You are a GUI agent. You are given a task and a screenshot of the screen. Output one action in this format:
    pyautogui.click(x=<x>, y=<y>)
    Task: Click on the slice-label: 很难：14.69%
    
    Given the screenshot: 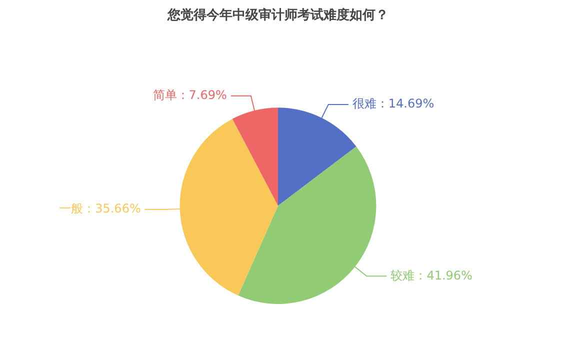 What is the action you would take?
    pyautogui.click(x=393, y=103)
    